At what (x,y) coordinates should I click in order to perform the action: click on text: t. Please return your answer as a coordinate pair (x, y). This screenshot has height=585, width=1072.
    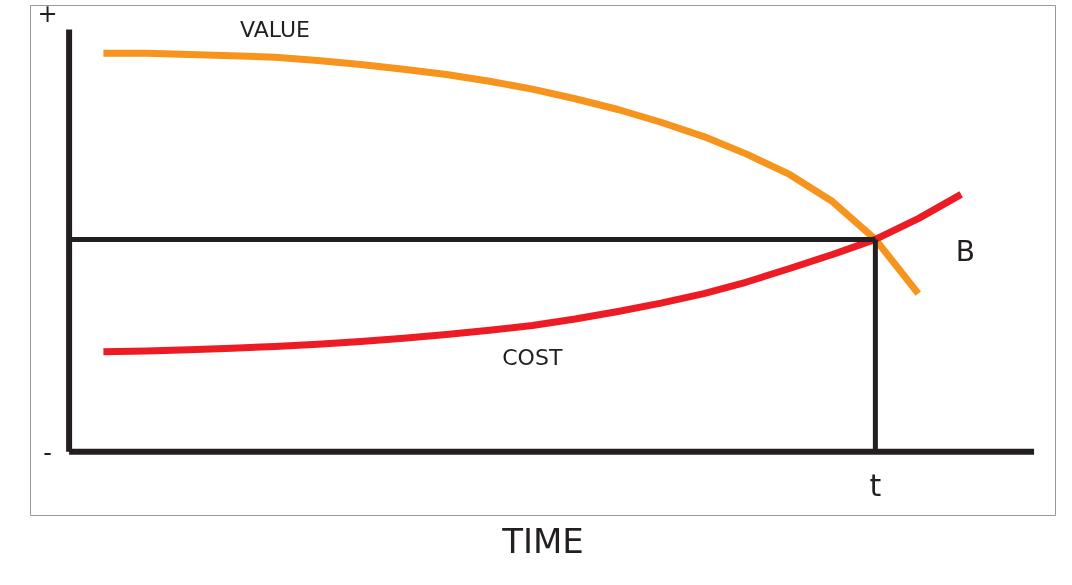
    Looking at the image, I should click on (875, 485).